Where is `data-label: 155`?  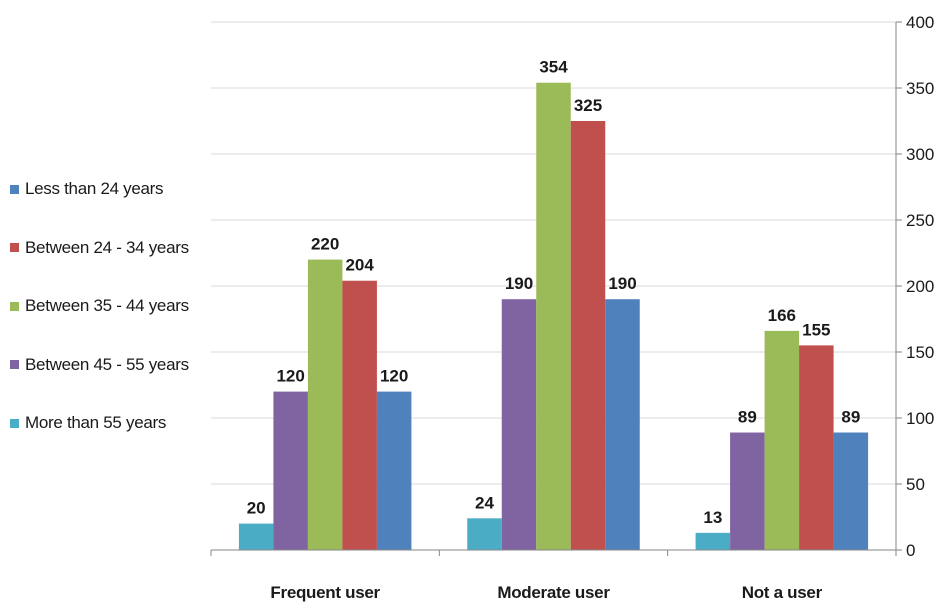
data-label: 155 is located at coordinates (816, 329).